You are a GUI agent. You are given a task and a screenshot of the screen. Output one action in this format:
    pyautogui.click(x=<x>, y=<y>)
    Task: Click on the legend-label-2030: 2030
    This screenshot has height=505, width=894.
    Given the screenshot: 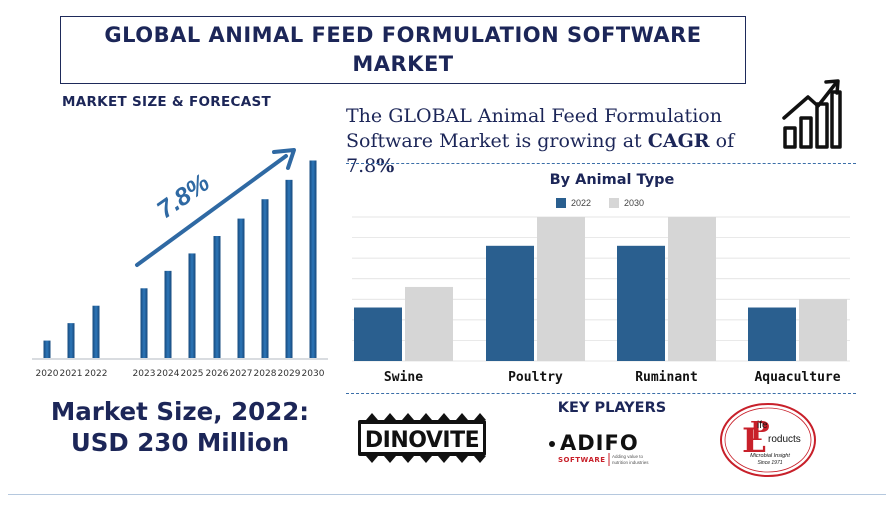 What is the action you would take?
    pyautogui.click(x=634, y=203)
    